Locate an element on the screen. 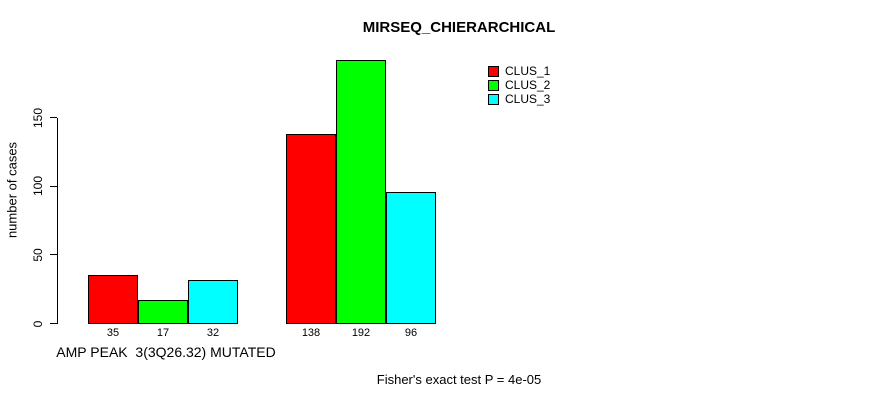 The height and width of the screenshot is (400, 890). fisher-test-note: Fisher's exact test P = 4e-05 is located at coordinates (459, 379).